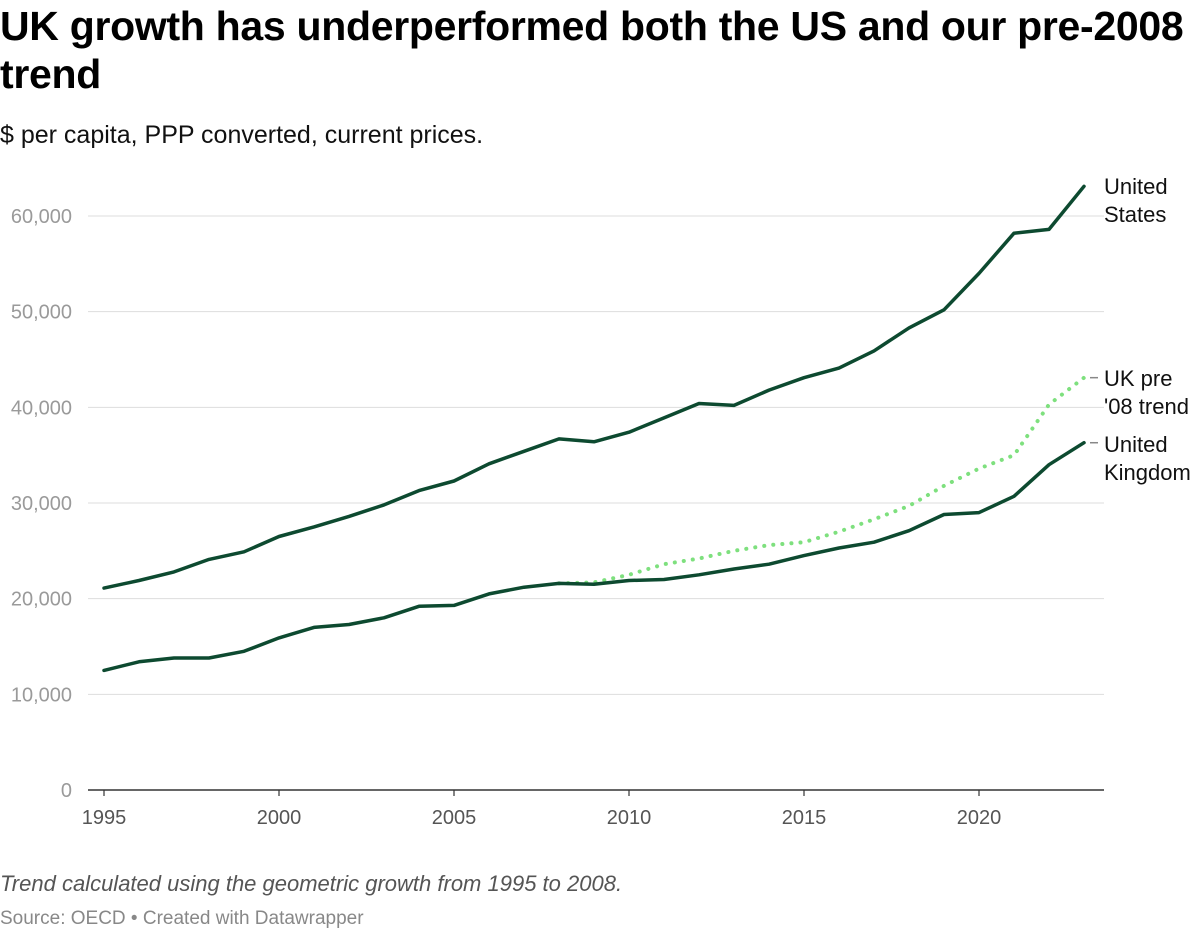  Describe the element at coordinates (182, 918) in the screenshot. I see `chart-source: Source: OECD • Created with Datawrapper` at that location.